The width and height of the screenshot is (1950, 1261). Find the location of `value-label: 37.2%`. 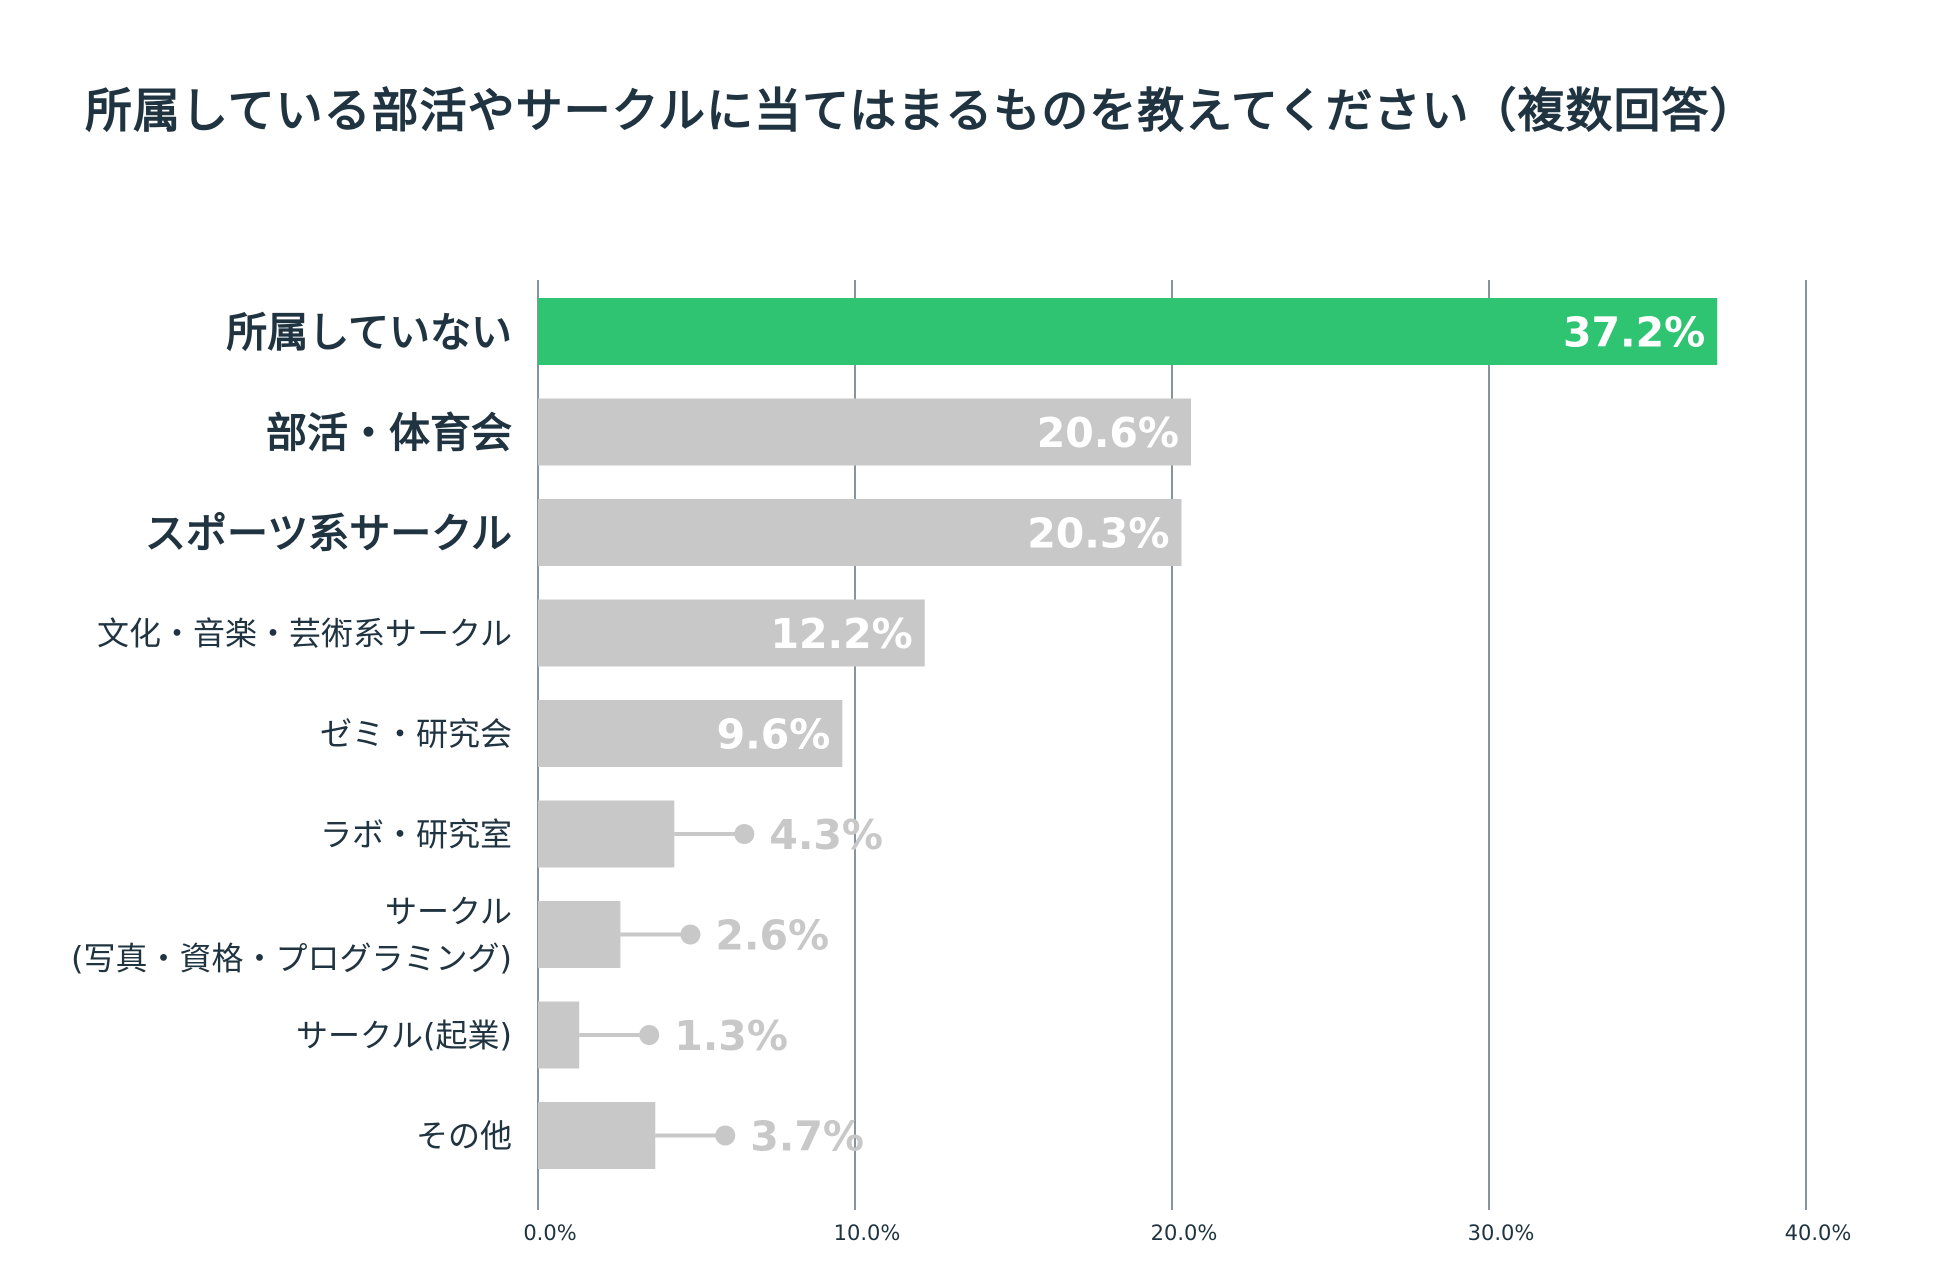

value-label: 37.2% is located at coordinates (1634, 333).